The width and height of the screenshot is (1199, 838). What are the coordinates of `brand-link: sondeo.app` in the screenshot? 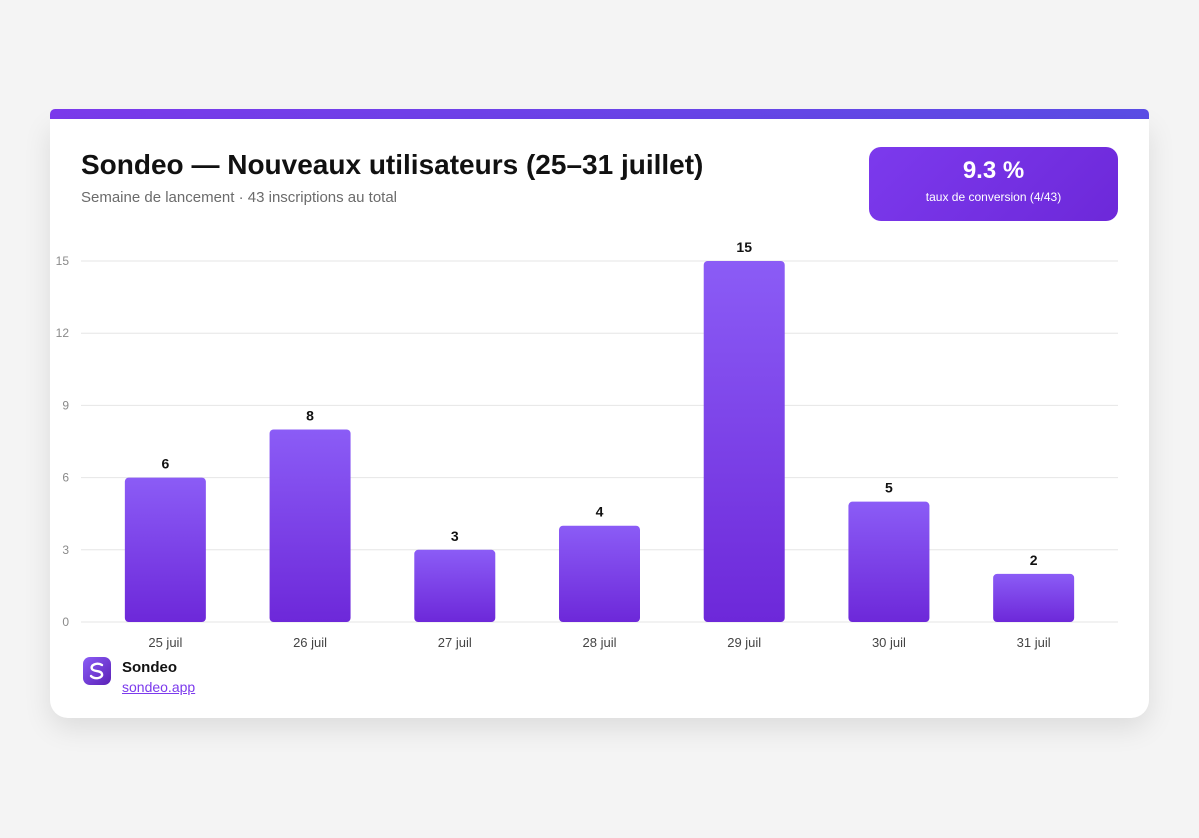 It's located at (159, 687).